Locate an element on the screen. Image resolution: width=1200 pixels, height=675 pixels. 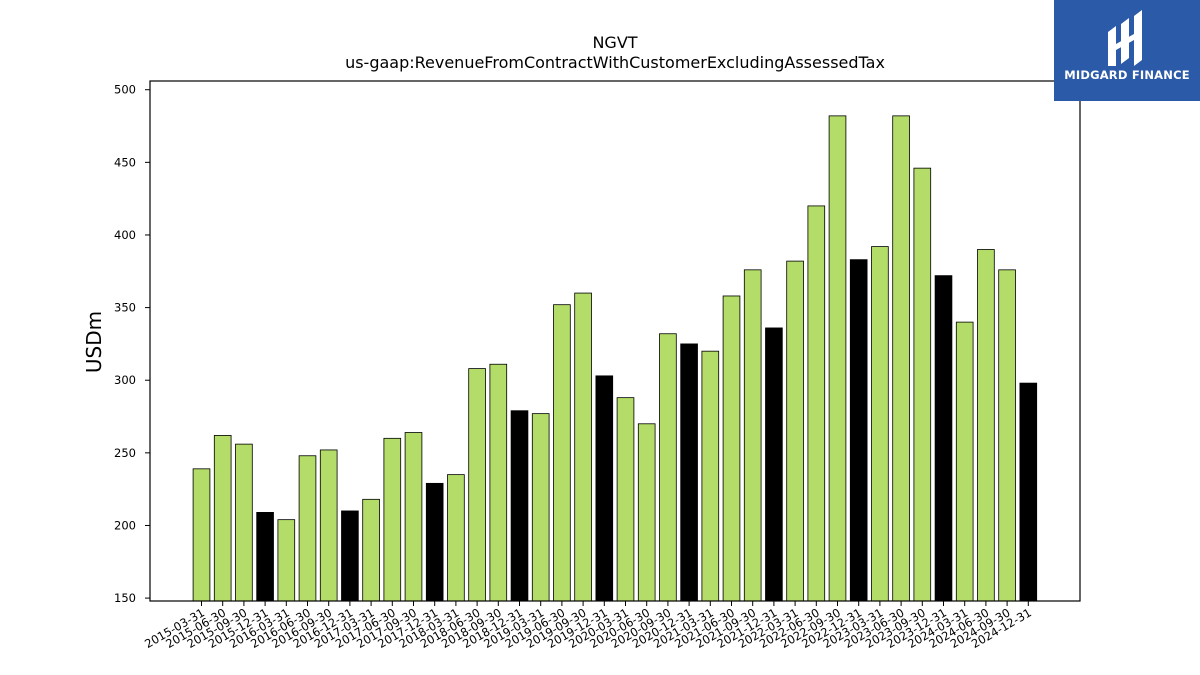
y-axis-ticks: 150 200 250 300 350 400 450 500 is located at coordinates (132, 344).